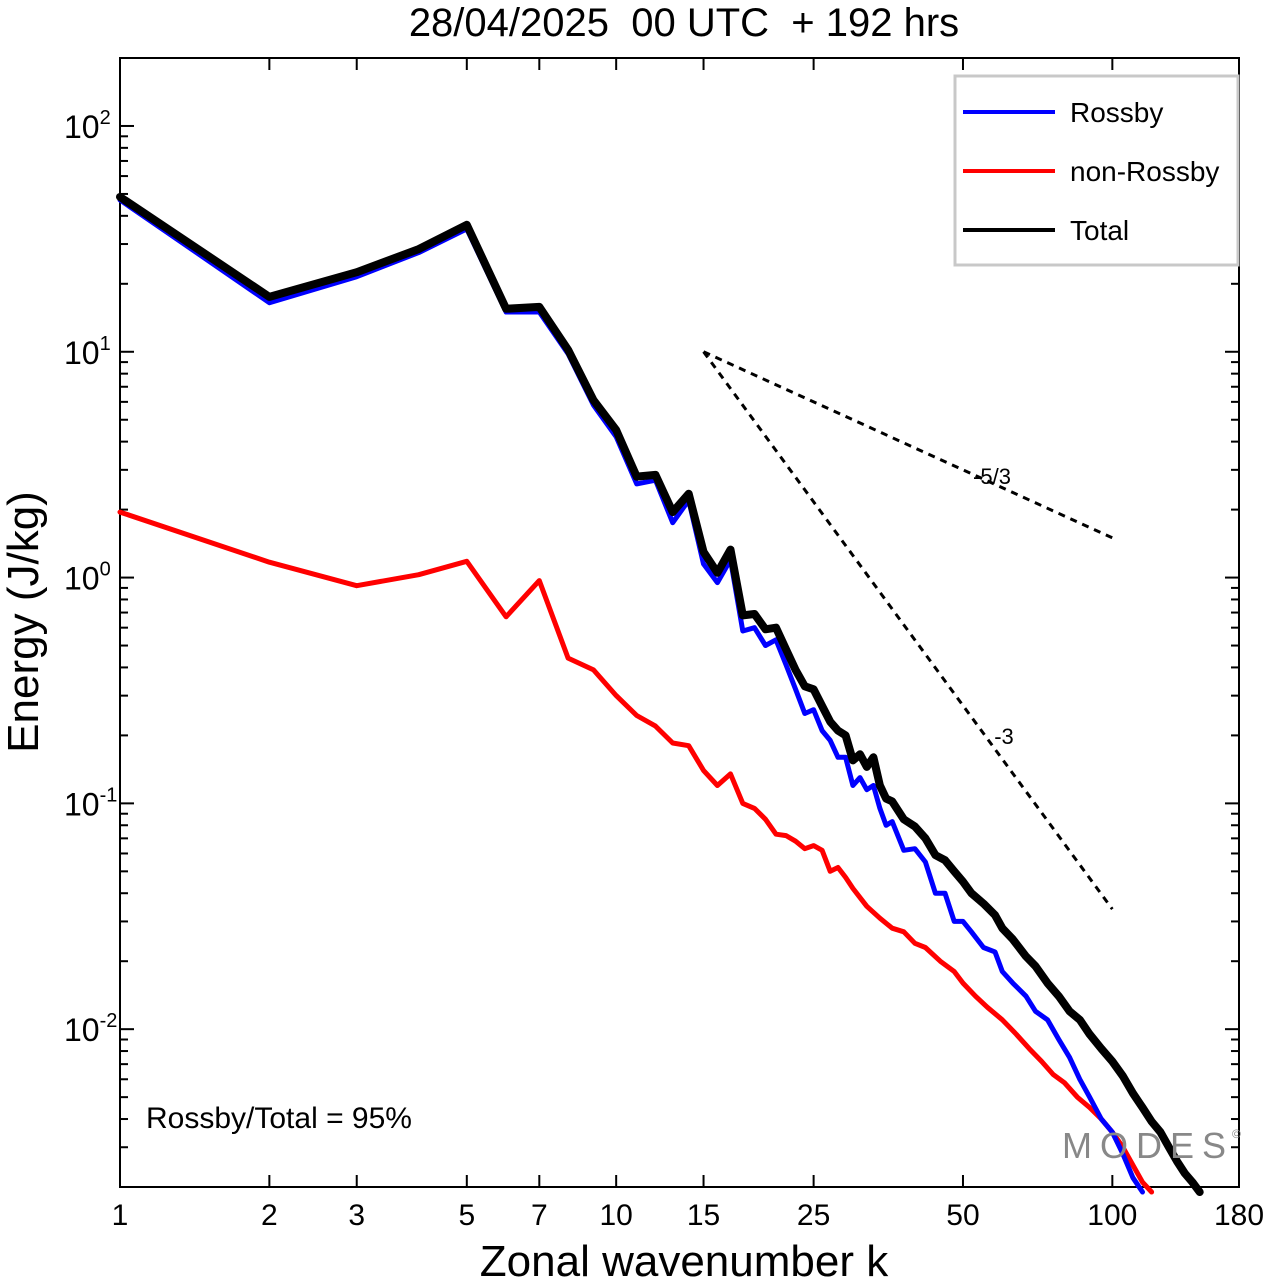 The height and width of the screenshot is (1281, 1280). I want to click on x-tick-label: 50, so click(962, 1215).